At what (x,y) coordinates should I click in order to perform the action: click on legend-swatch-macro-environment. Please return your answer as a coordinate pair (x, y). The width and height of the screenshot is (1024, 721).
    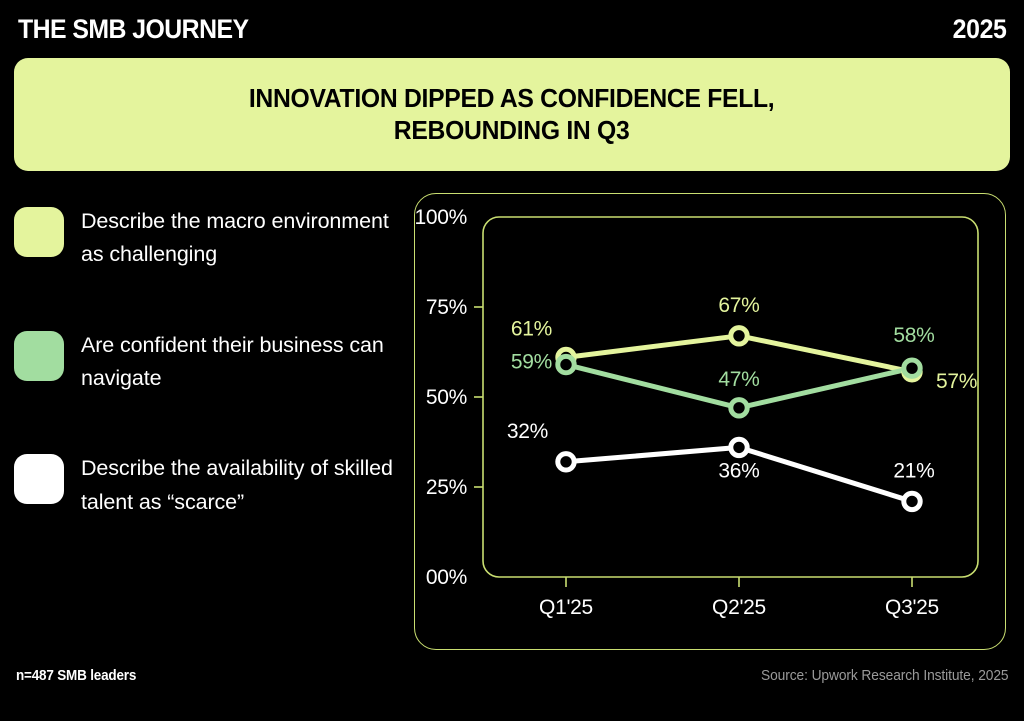
    Looking at the image, I should click on (39, 232).